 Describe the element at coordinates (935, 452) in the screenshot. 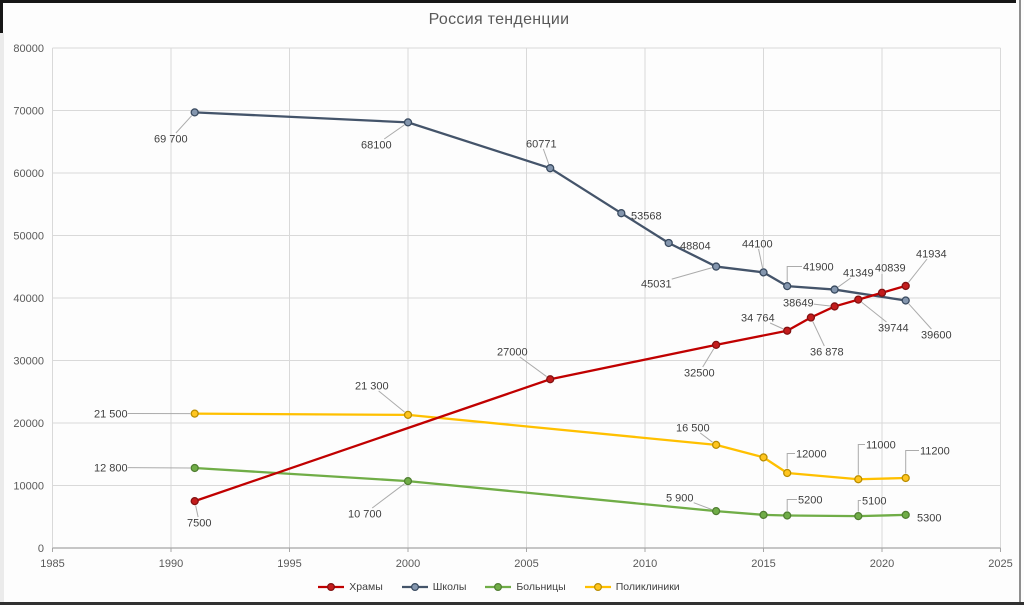

I see `data-label: 11200` at that location.